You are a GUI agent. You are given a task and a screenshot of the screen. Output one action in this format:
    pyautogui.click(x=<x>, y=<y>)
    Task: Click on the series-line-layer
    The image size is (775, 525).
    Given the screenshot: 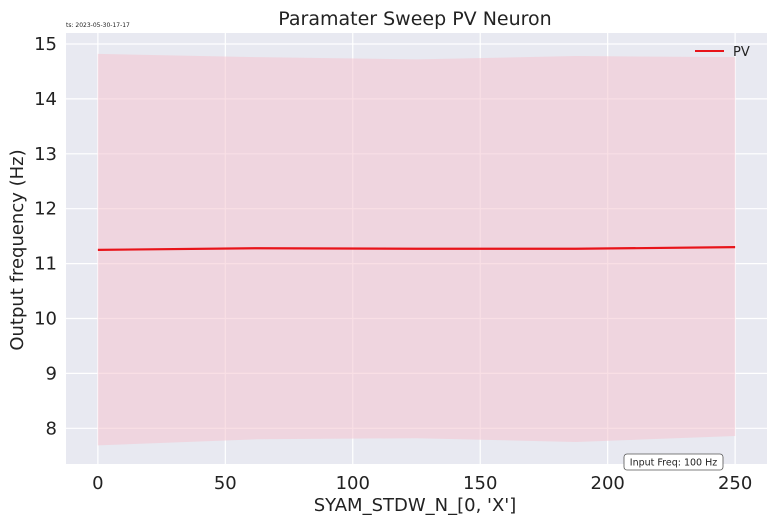 What is the action you would take?
    pyautogui.click(x=416, y=248)
    